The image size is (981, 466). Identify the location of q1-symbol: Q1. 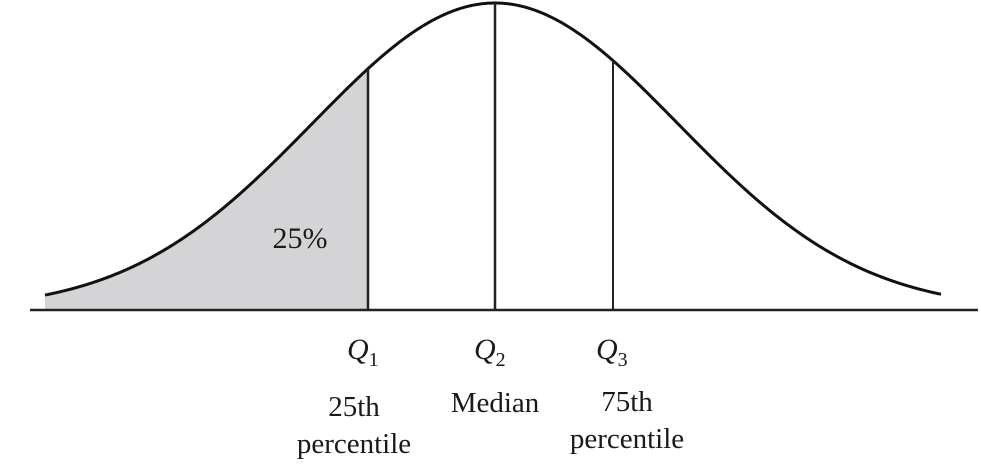
(363, 352).